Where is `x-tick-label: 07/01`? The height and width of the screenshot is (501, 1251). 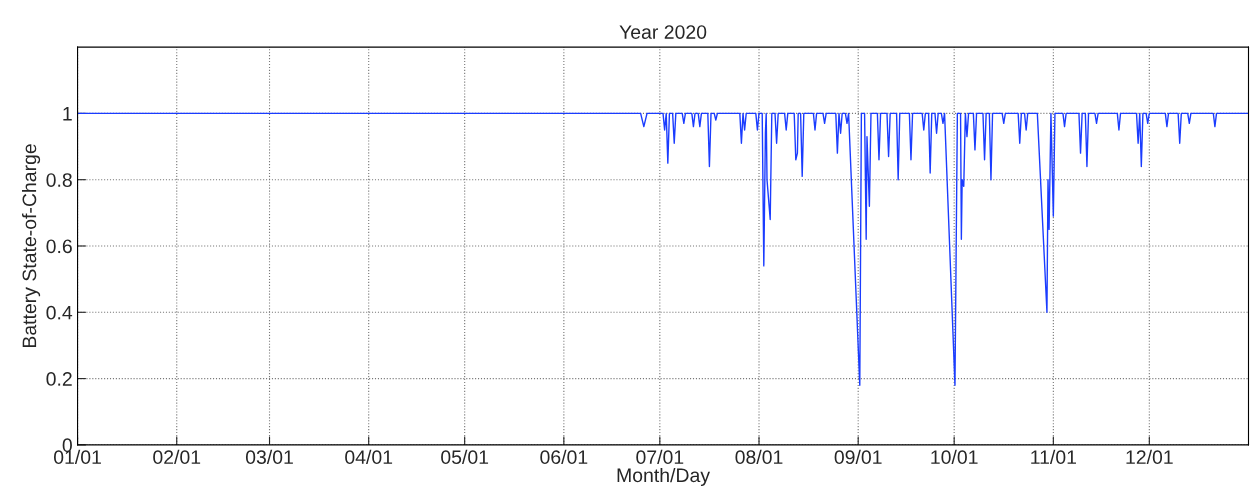
x-tick-label: 07/01 is located at coordinates (660, 457).